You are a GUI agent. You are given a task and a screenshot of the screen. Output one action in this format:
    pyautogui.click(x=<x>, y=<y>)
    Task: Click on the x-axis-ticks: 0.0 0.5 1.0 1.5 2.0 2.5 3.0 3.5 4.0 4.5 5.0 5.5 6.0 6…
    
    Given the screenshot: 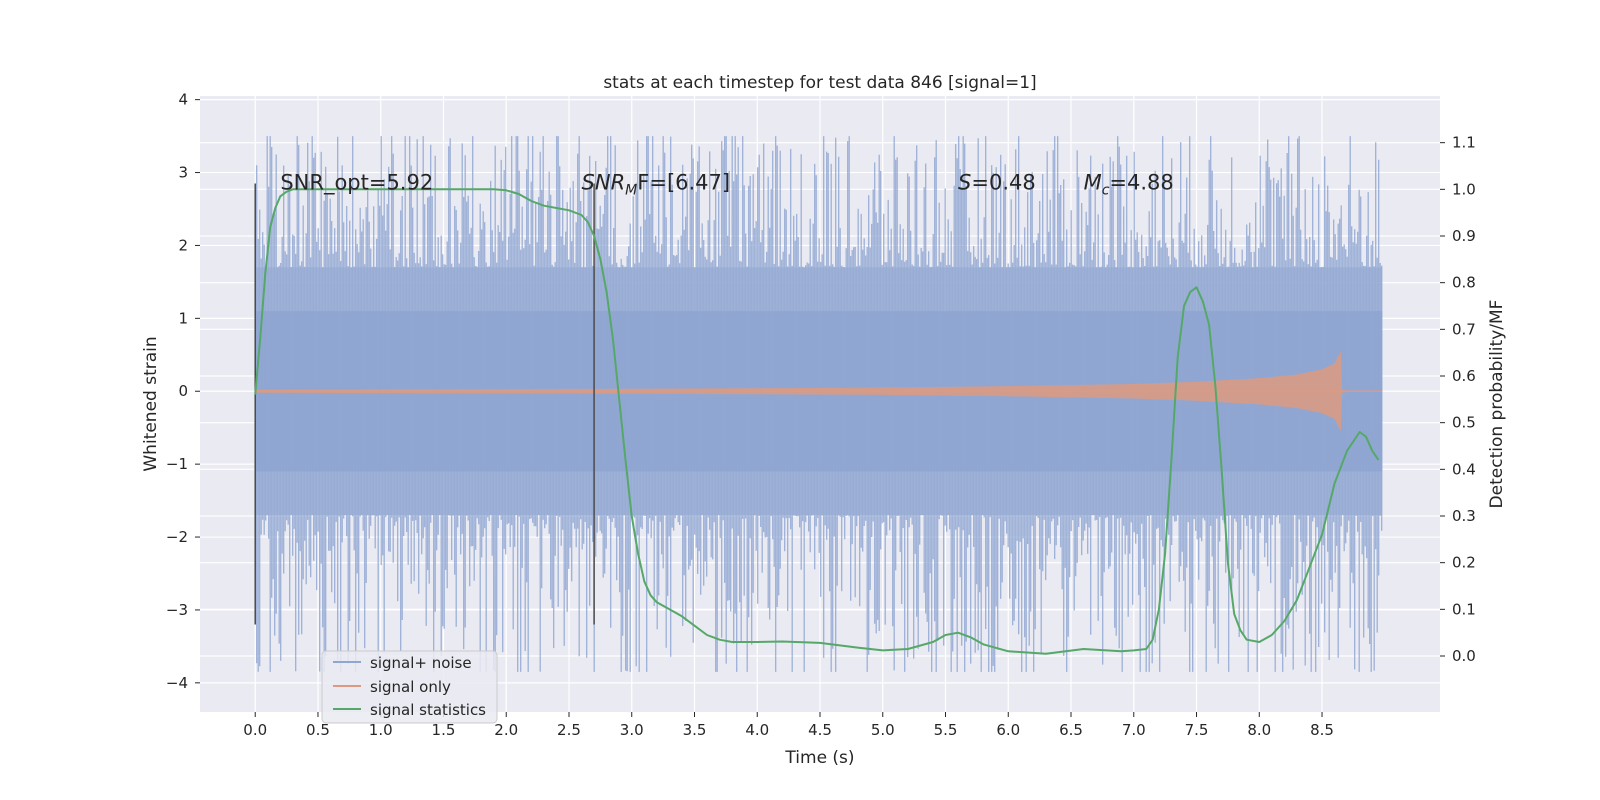 What is the action you would take?
    pyautogui.click(x=788, y=725)
    